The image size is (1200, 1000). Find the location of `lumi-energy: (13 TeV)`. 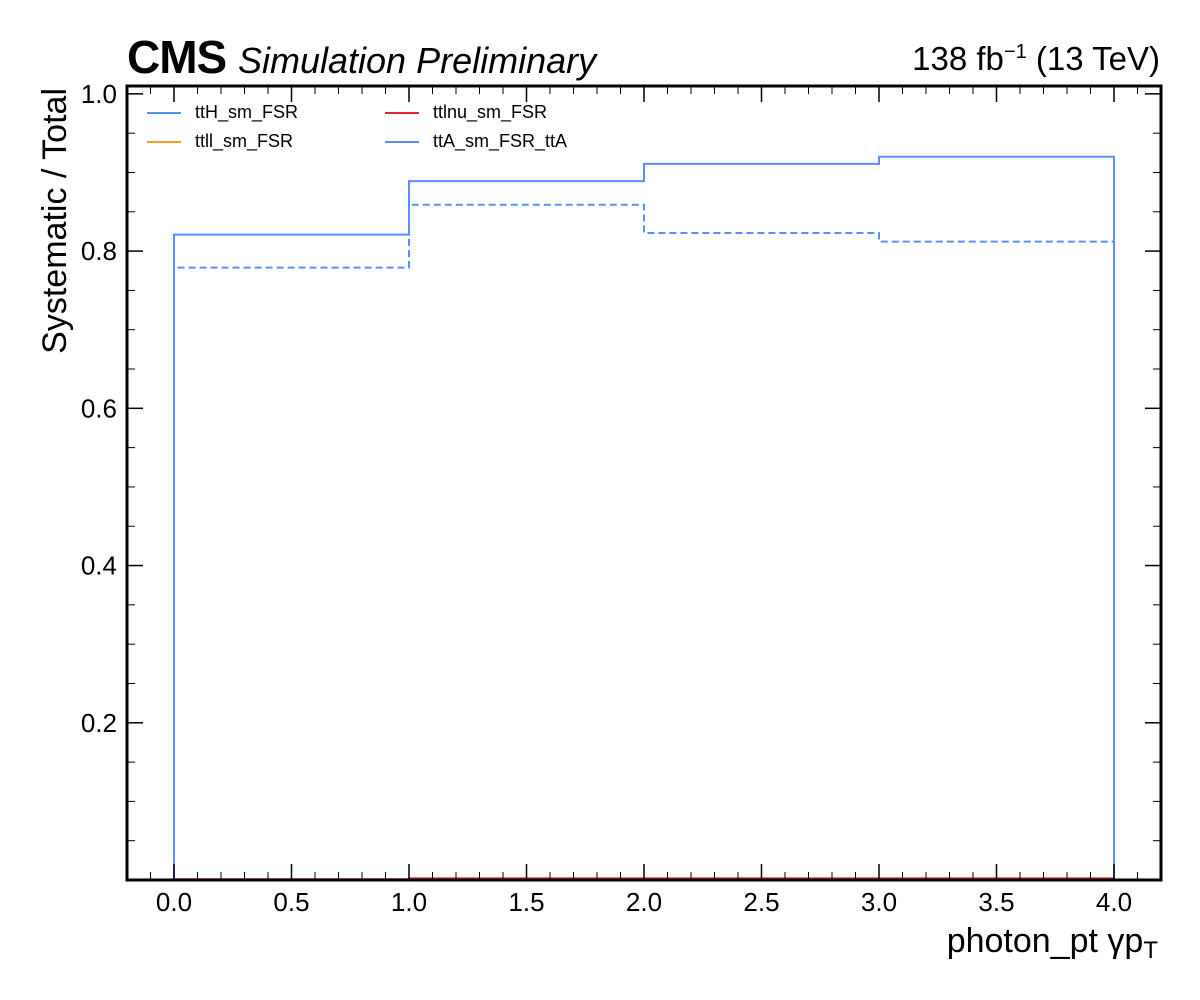

lumi-energy: (13 TeV) is located at coordinates (1093, 58).